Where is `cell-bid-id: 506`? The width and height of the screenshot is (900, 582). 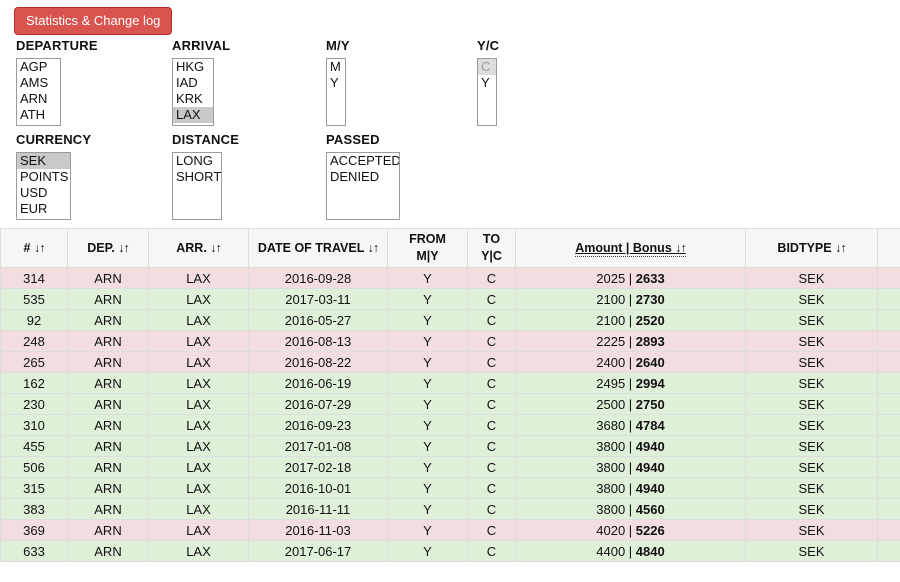 cell-bid-id: 506 is located at coordinates (34, 467).